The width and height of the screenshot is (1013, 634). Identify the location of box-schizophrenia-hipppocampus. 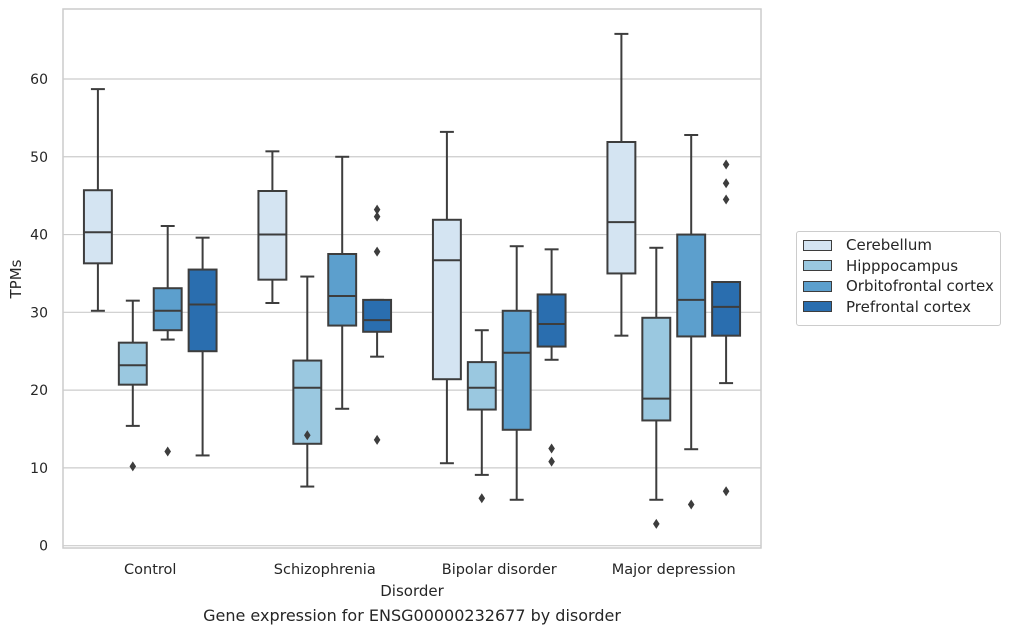
(307, 381).